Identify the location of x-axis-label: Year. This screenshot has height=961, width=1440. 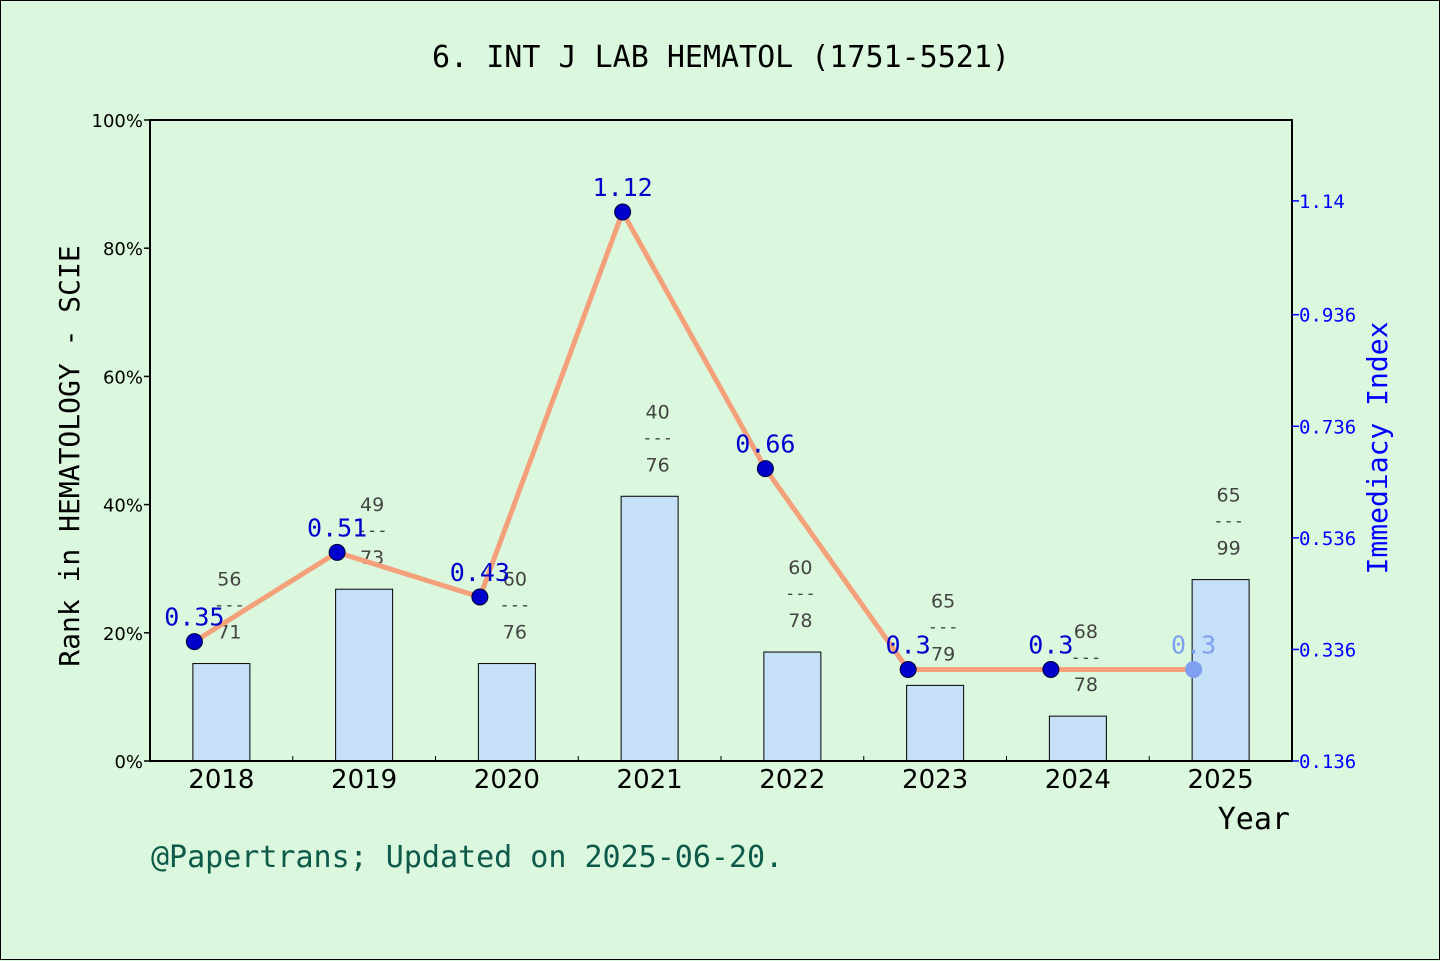
(1254, 819).